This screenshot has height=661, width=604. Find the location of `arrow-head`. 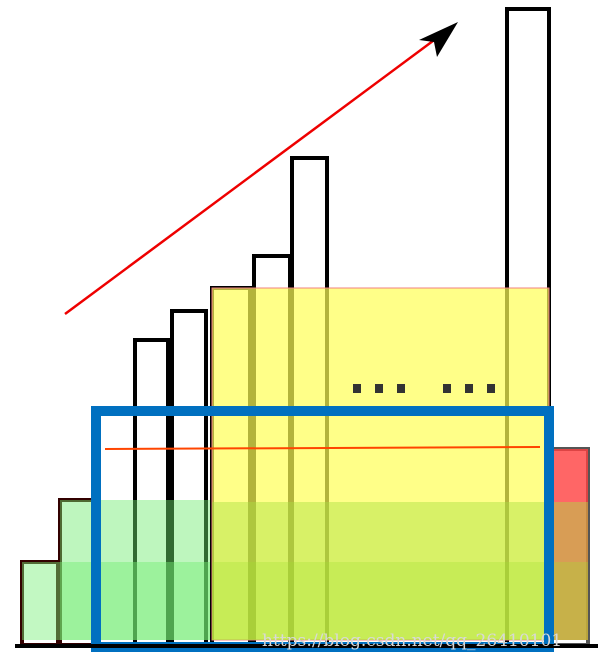

arrow-head is located at coordinates (438, 39).